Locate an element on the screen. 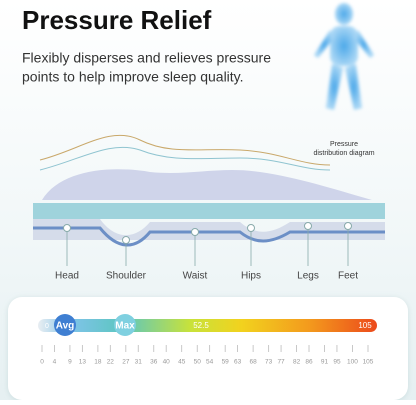 This screenshot has height=405, width=416. tick-label: 63 is located at coordinates (238, 362).